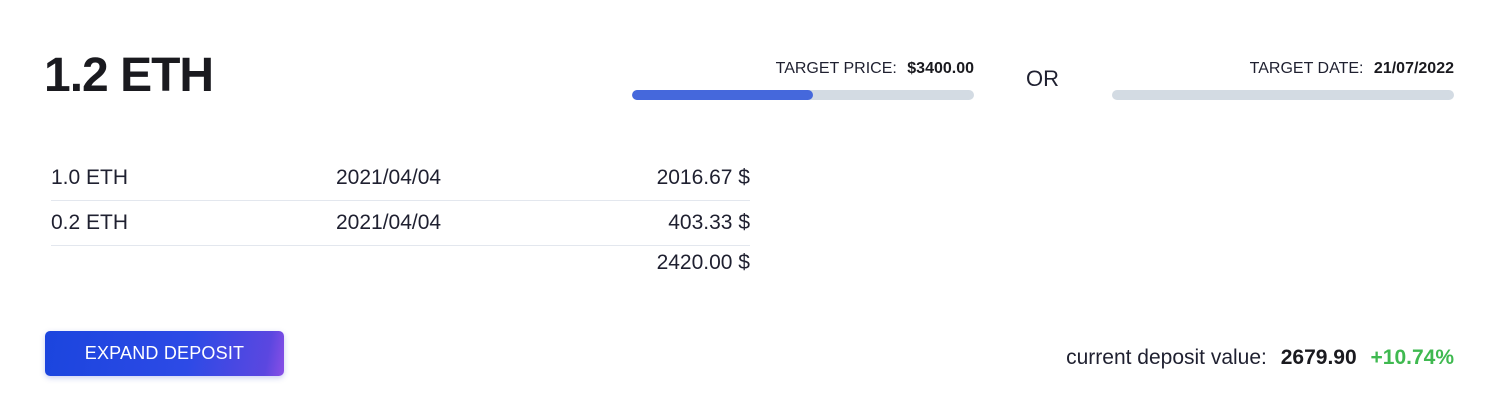 The height and width of the screenshot is (420, 1500). Describe the element at coordinates (836, 68) in the screenshot. I see `target-price-label: TARGET PRICE:` at that location.